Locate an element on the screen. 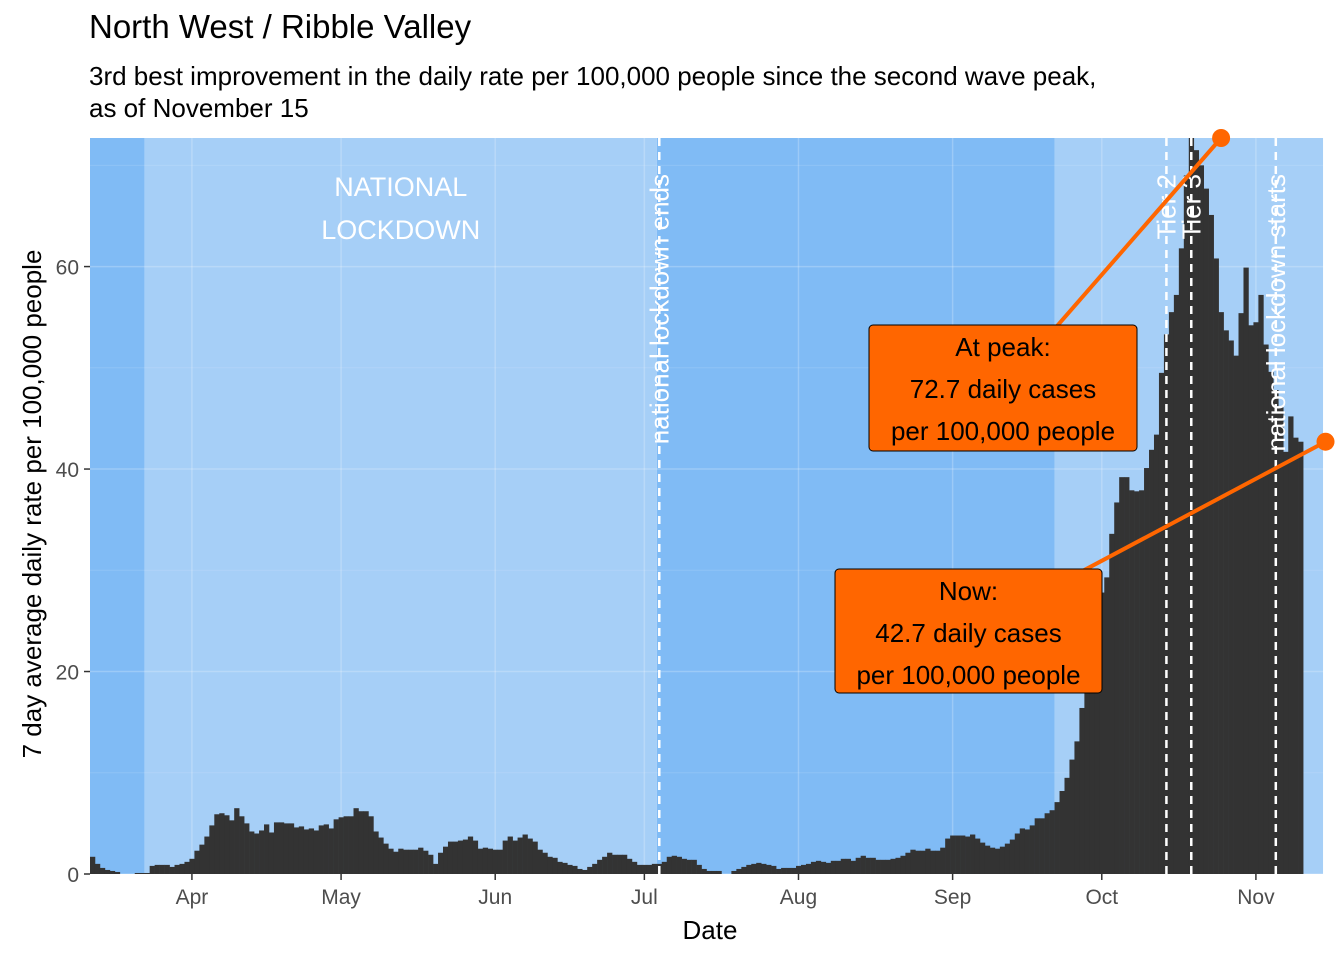  x-tick-label: May is located at coordinates (341, 897).